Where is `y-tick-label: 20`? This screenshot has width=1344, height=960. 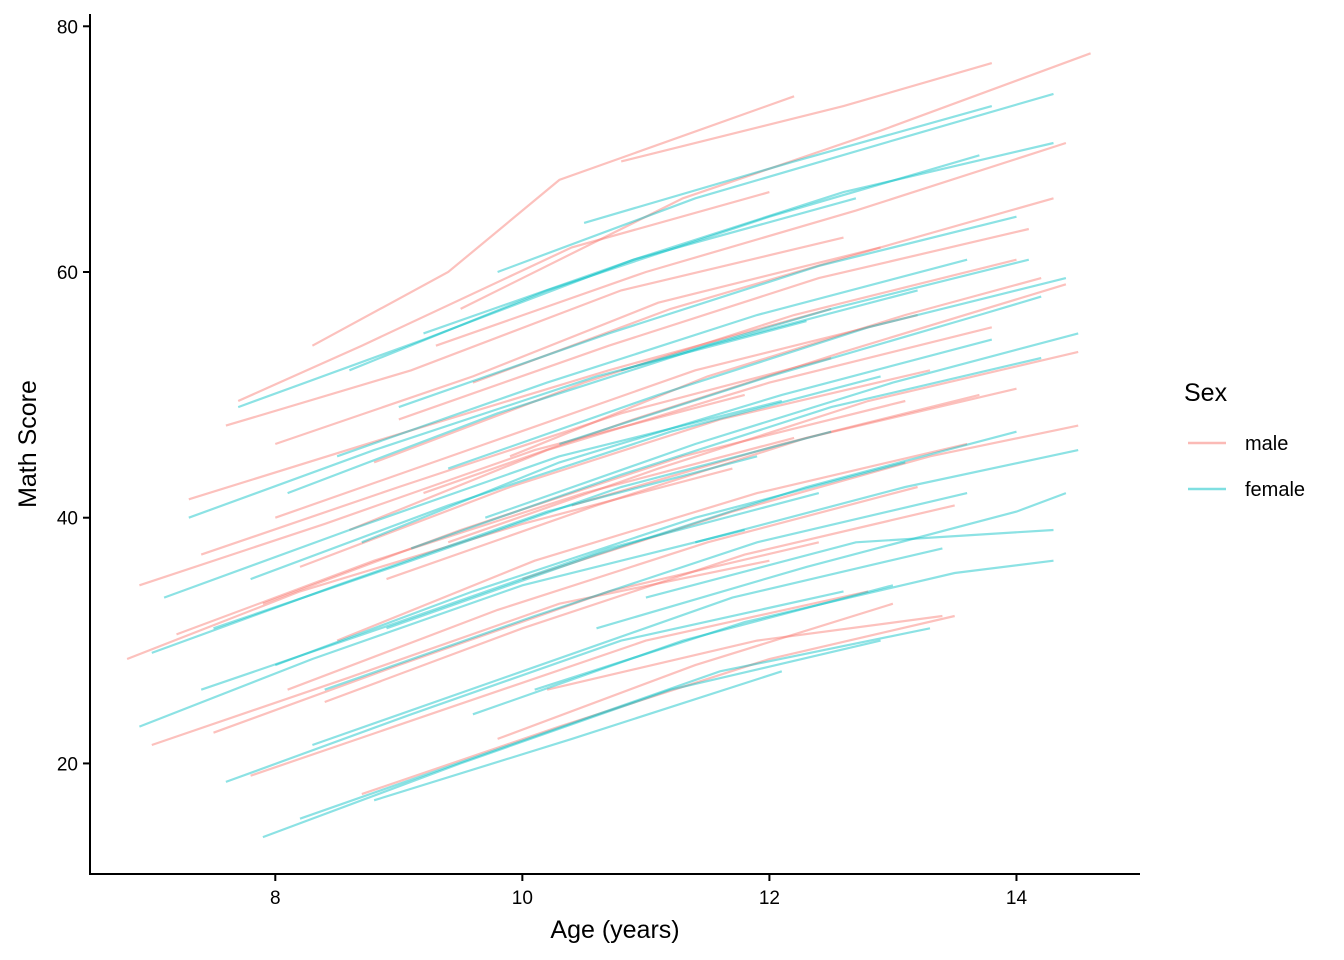
y-tick-label: 20 is located at coordinates (67, 764).